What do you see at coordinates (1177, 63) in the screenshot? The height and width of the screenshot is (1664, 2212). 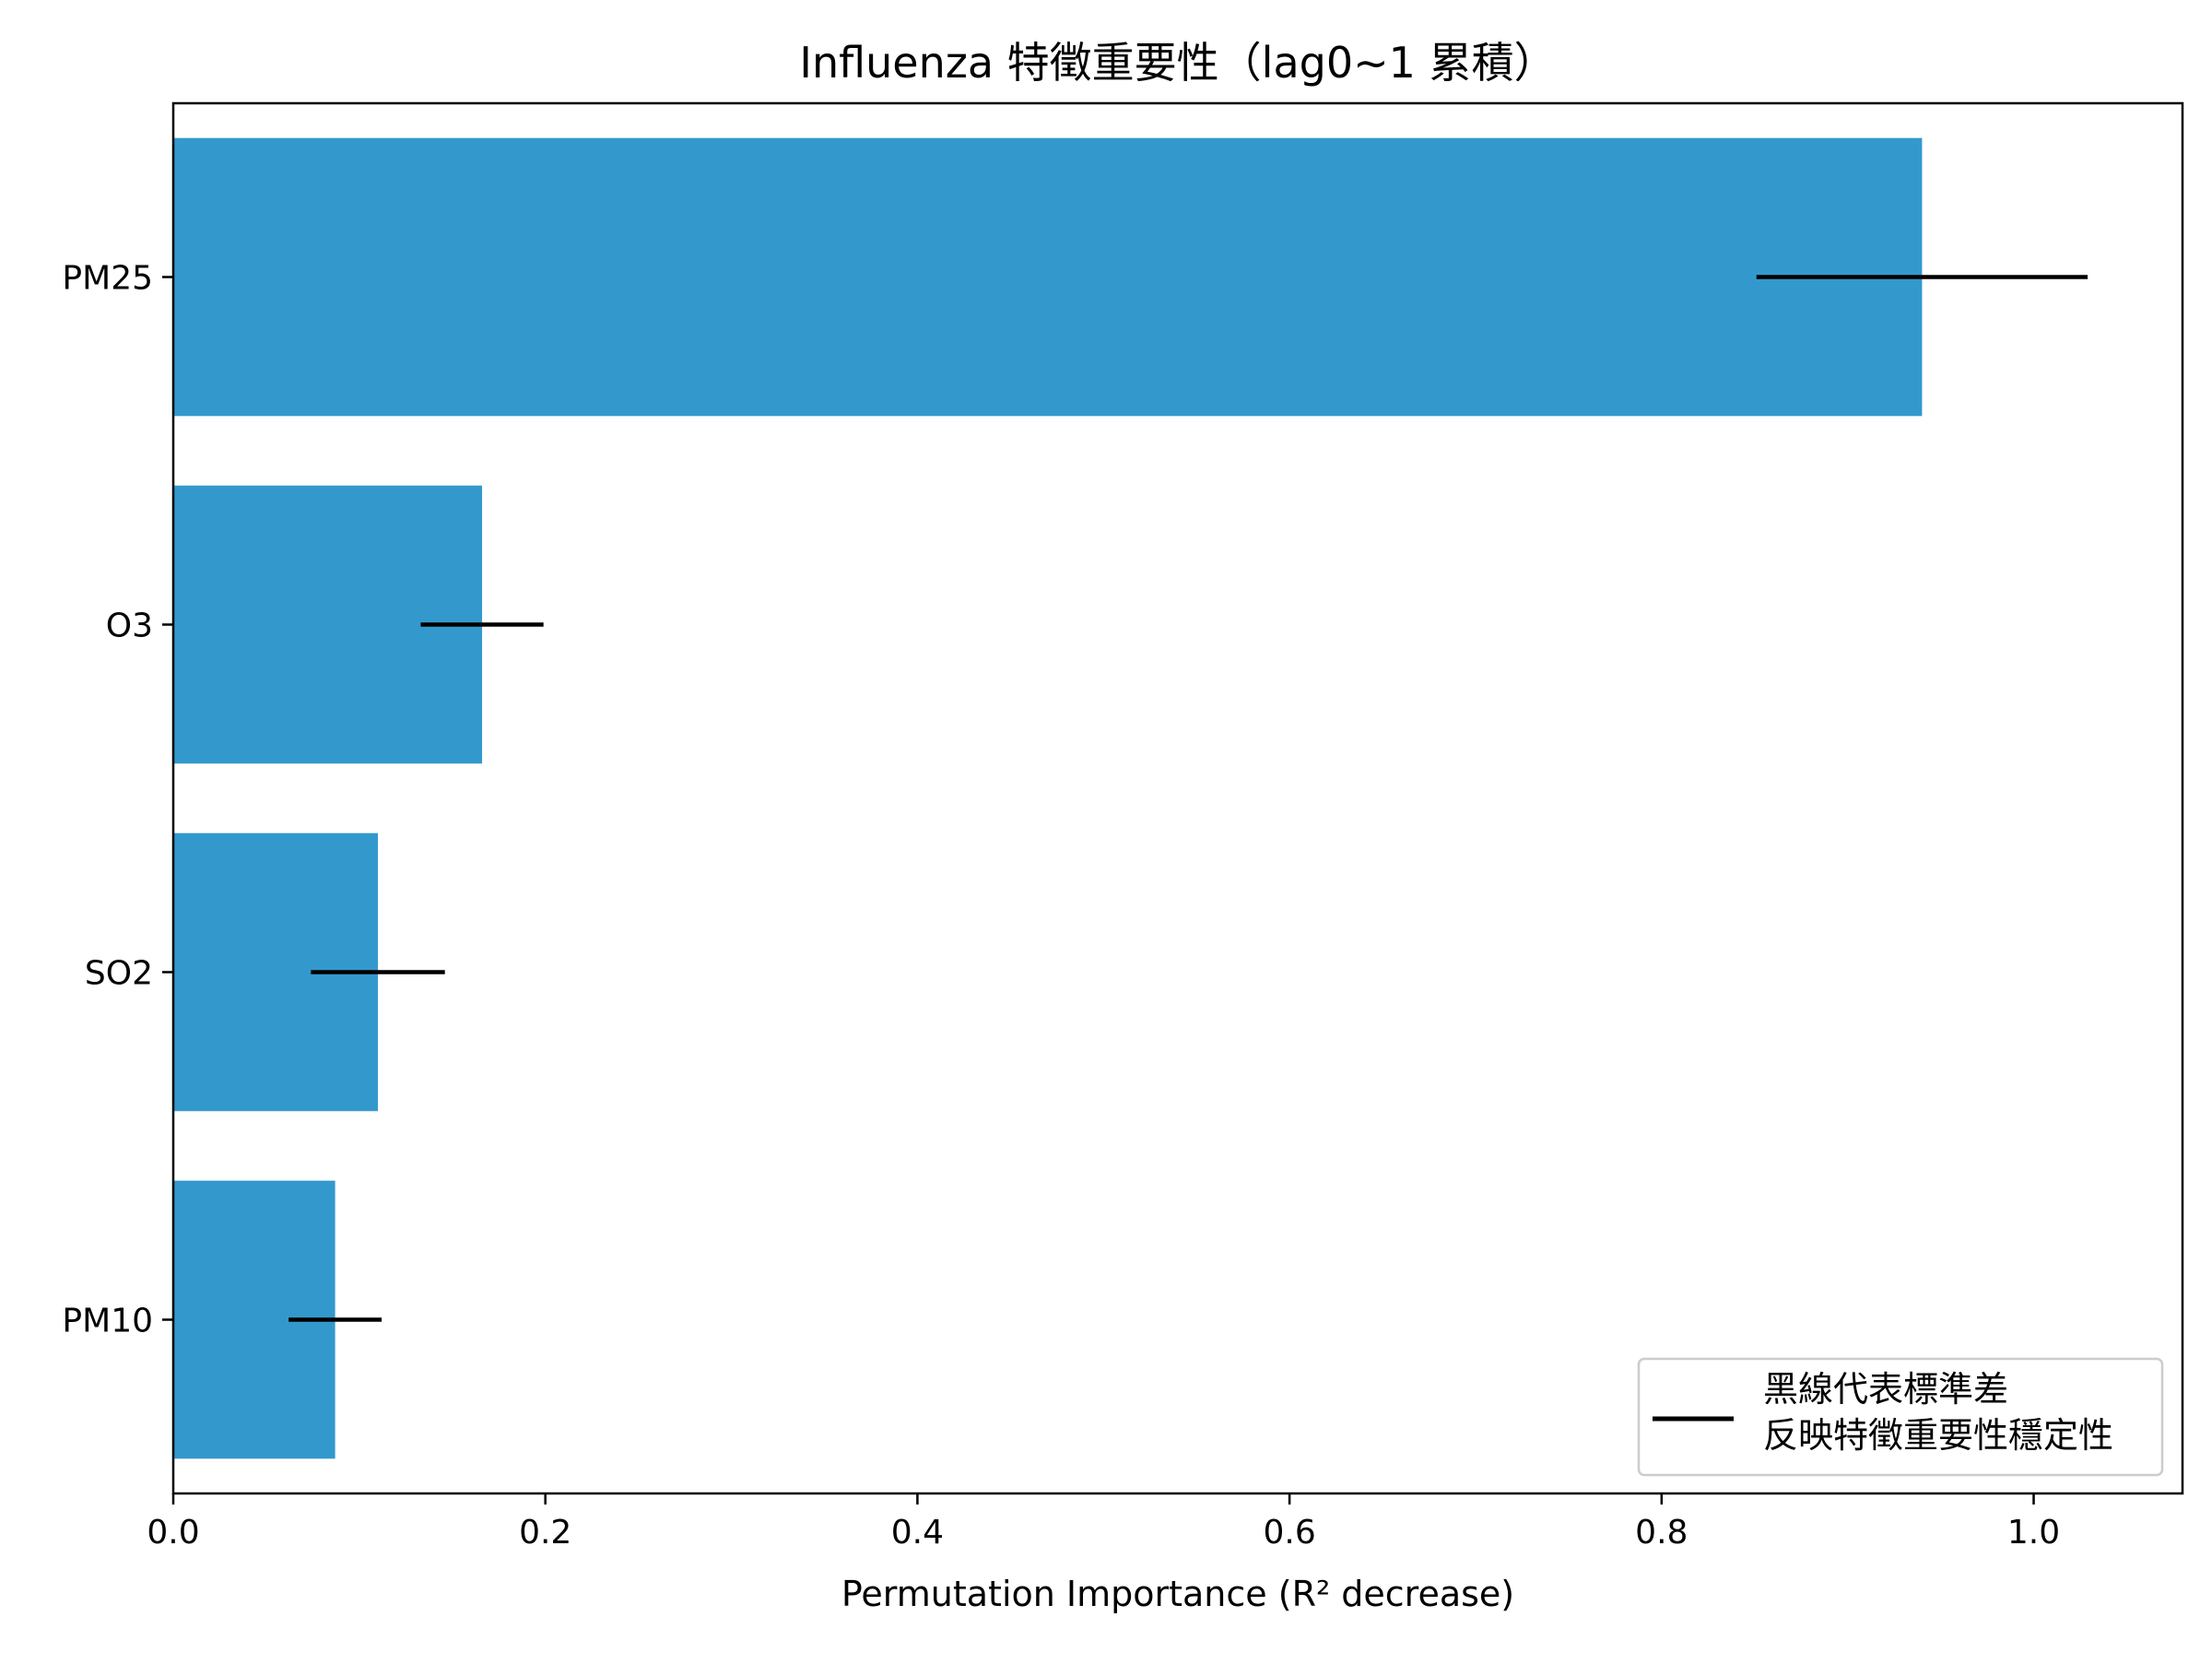 I see `chart-title: Influenza 特徵重要性（lag0~1 累積）` at bounding box center [1177, 63].